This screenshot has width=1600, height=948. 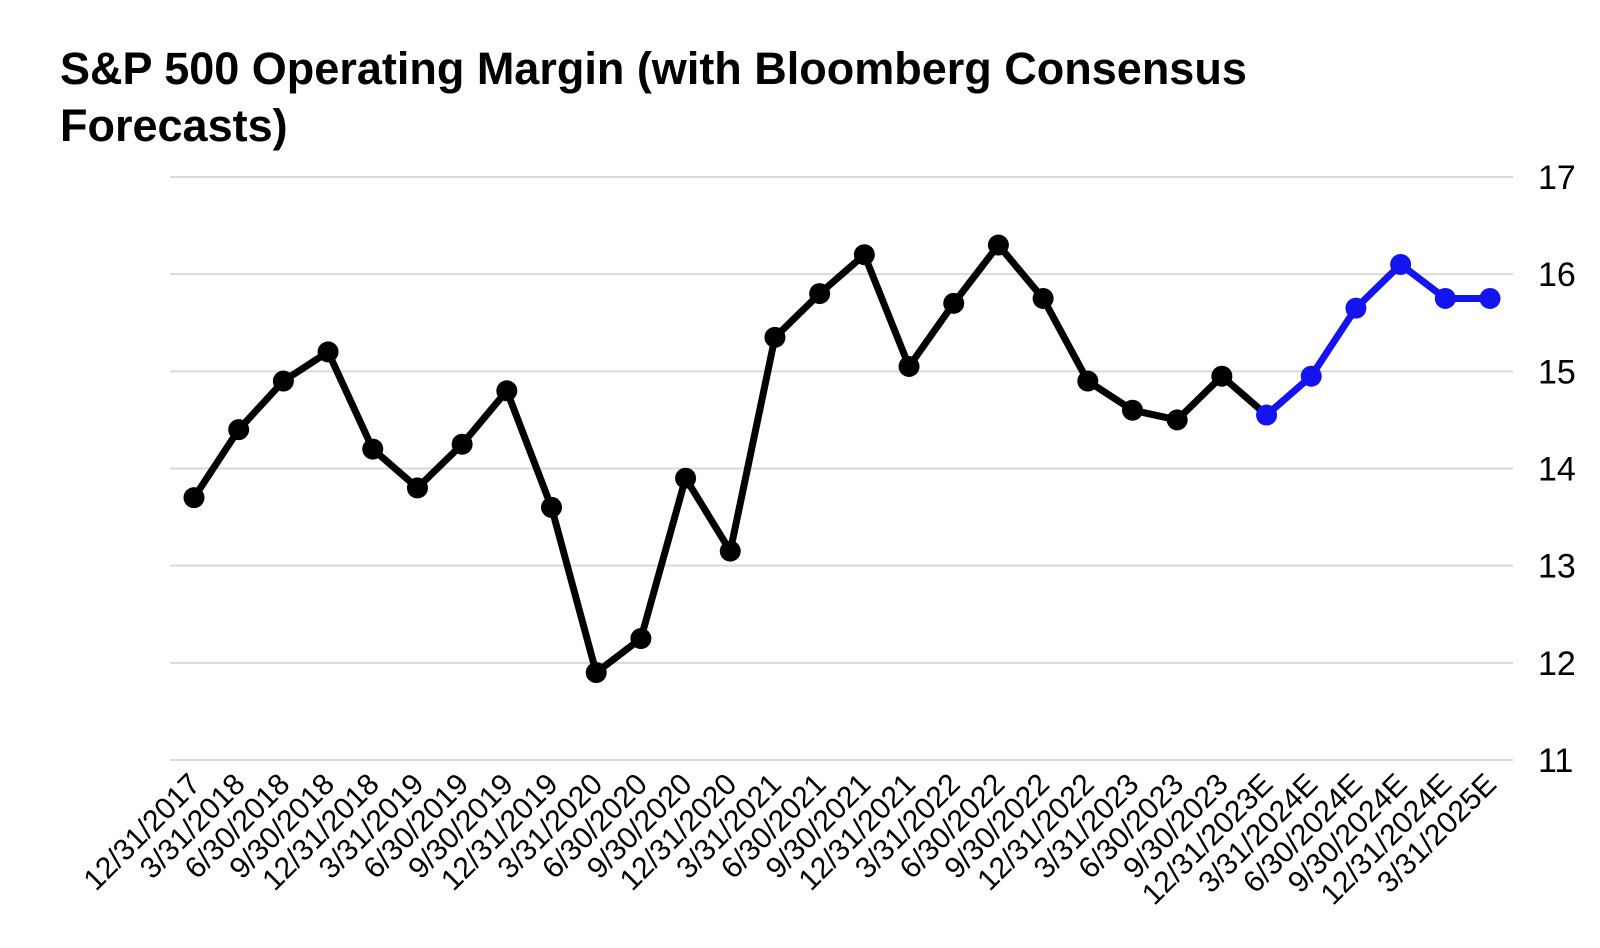 What do you see at coordinates (1378, 339) in the screenshot?
I see `forecast-line` at bounding box center [1378, 339].